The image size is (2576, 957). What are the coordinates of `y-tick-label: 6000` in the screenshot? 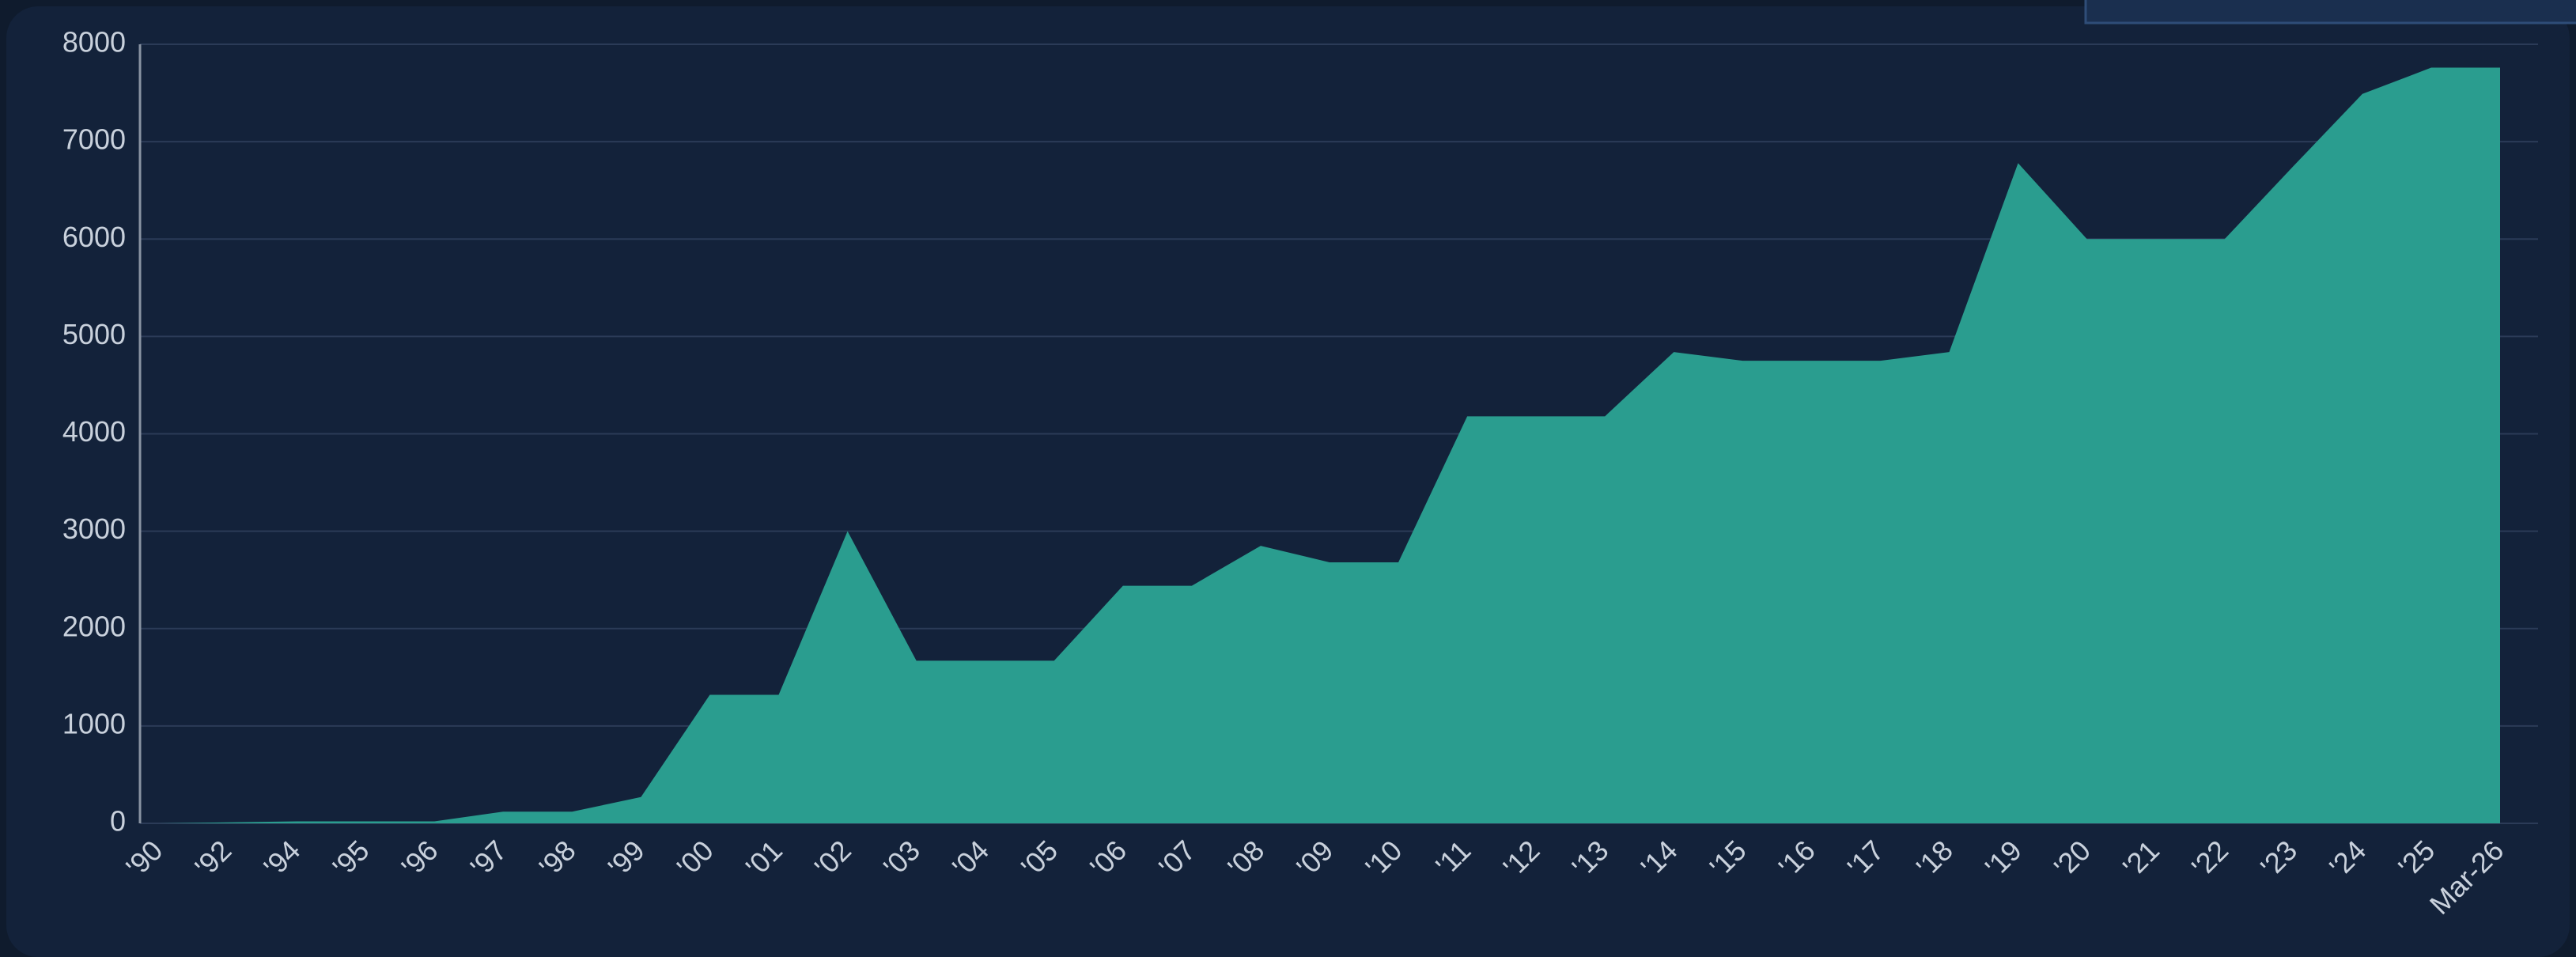 It's located at (94, 237).